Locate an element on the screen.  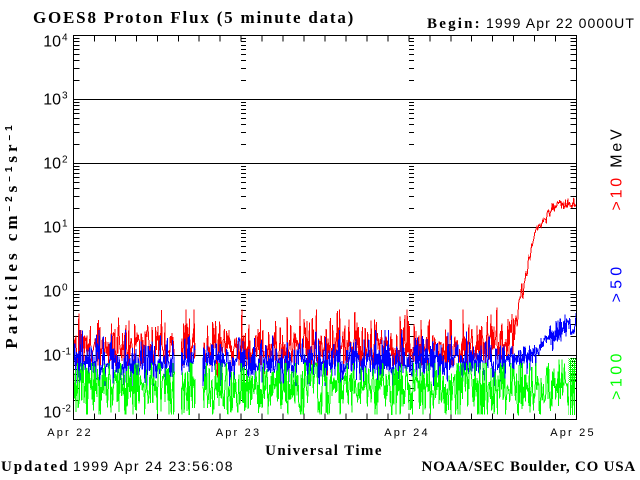
svg-text: Apr 24 is located at coordinates (407, 433).